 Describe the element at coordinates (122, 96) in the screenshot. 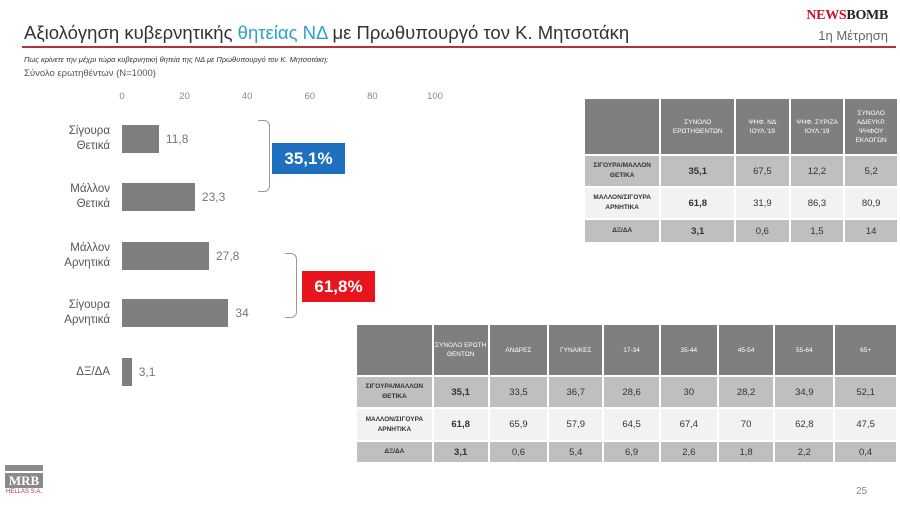

I see `x-tick-label: 0` at that location.